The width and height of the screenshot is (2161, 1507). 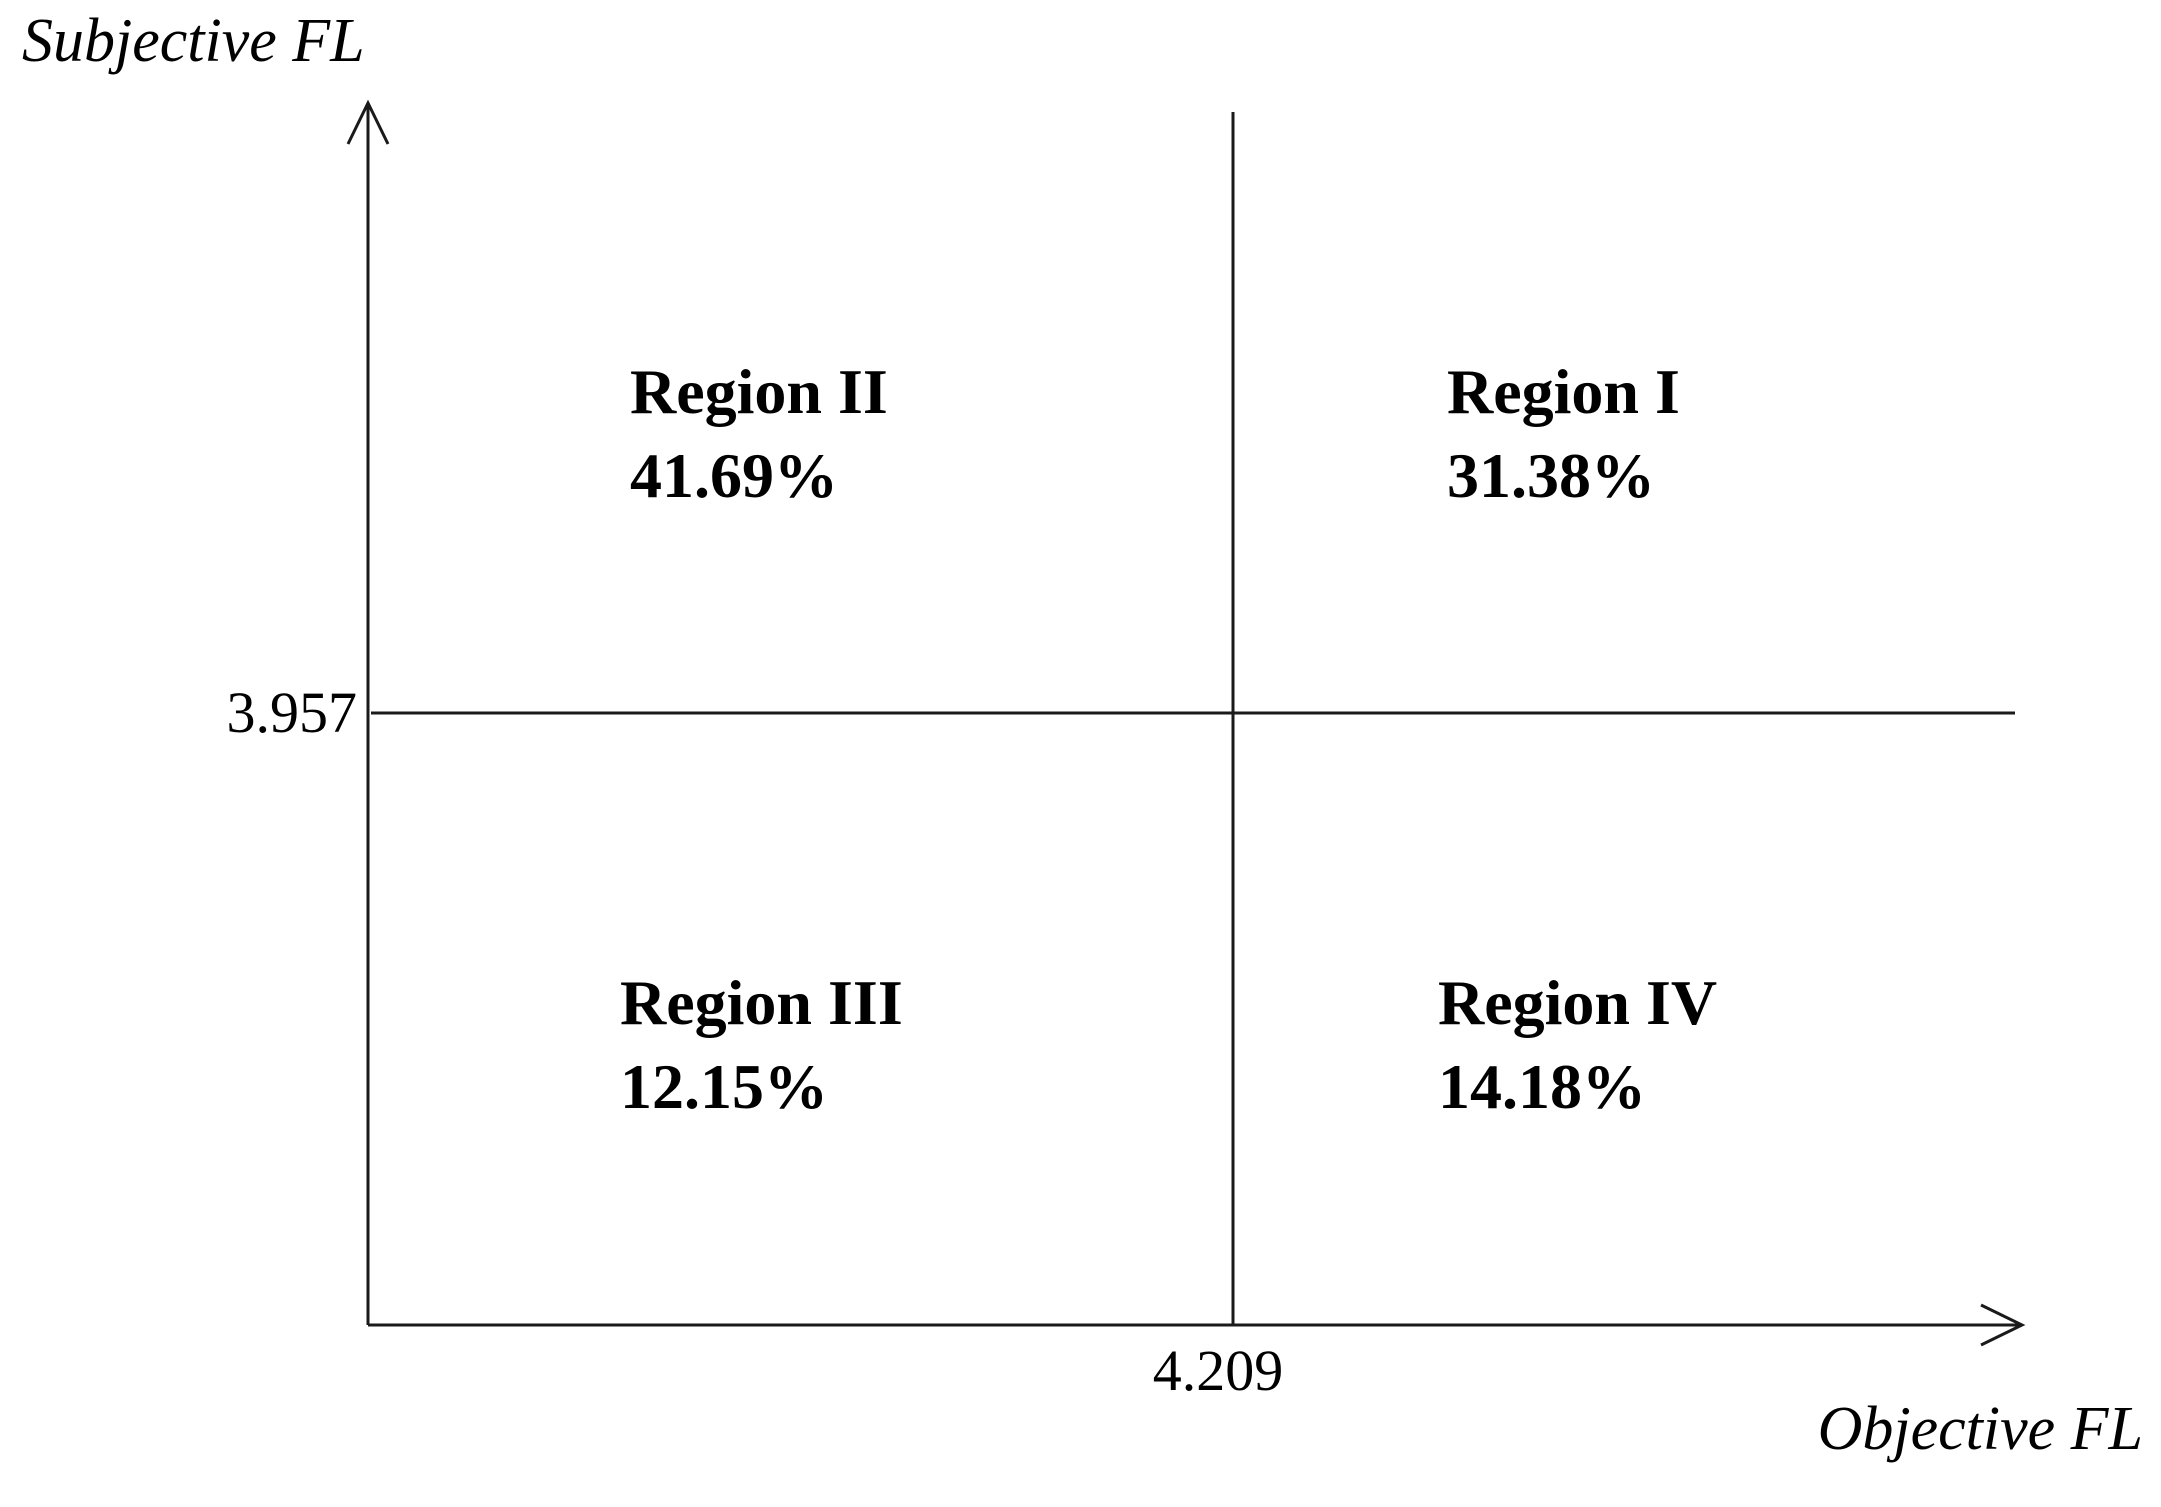 I want to click on region-4-percent: 14.18%, so click(x=1542, y=1086).